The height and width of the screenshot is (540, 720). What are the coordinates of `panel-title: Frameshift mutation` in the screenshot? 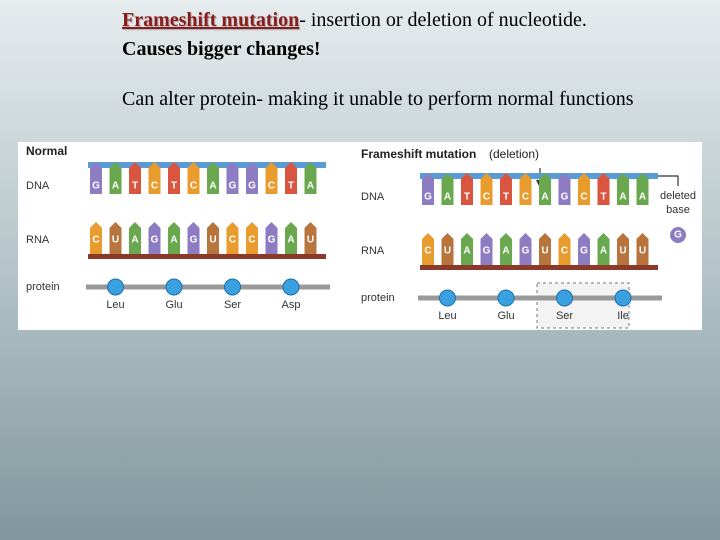 It's located at (418, 154).